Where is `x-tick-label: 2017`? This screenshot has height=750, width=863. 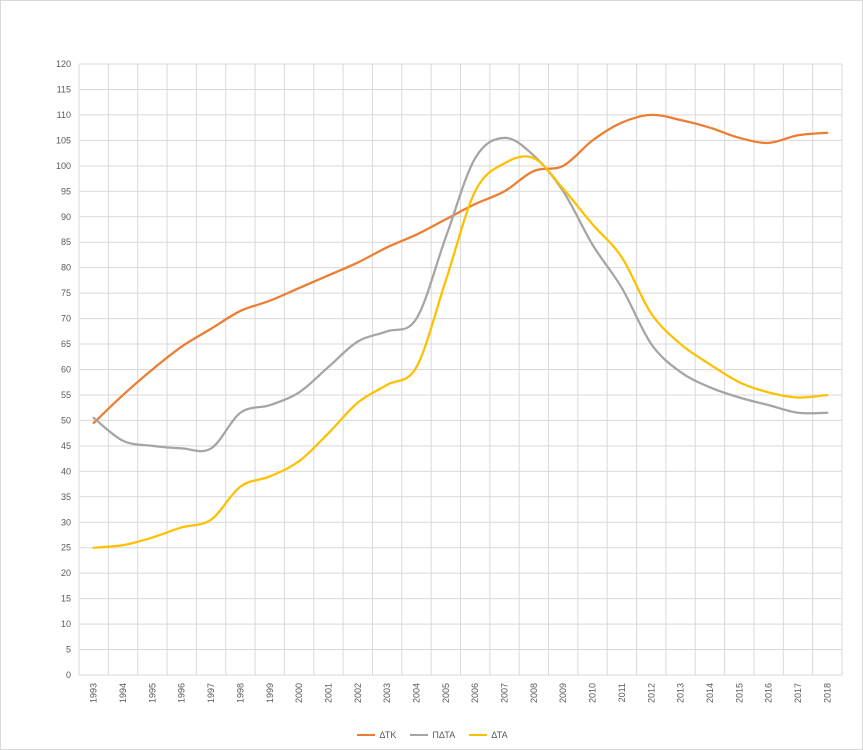
x-tick-label: 2017 is located at coordinates (798, 693).